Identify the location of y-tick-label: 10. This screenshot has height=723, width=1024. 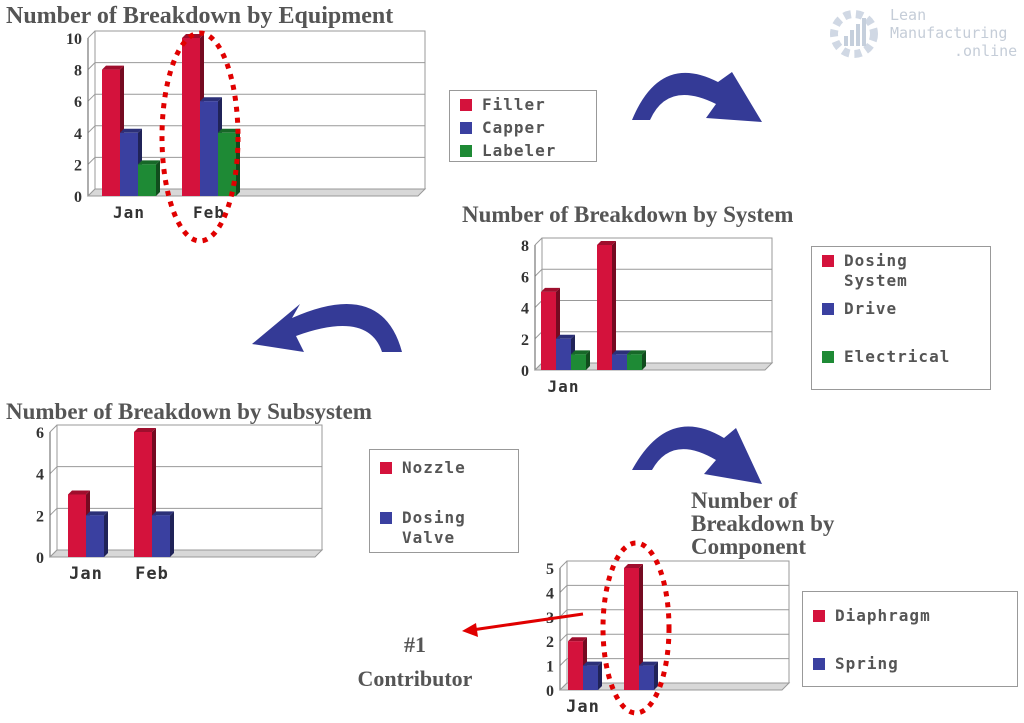
(74, 39).